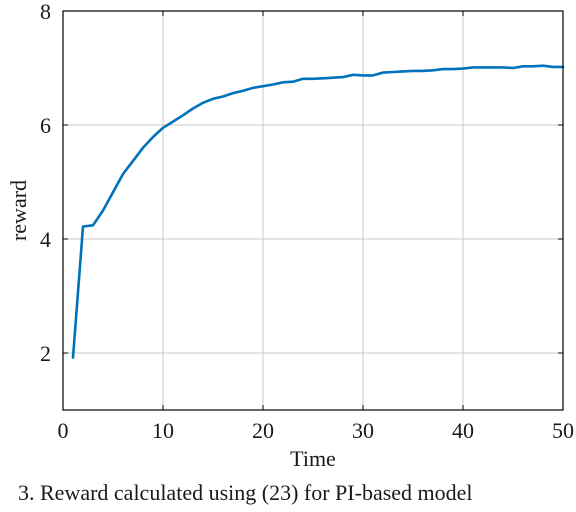 The image size is (576, 512). Describe the element at coordinates (18, 210) in the screenshot. I see `y-axis-label: reward` at that location.